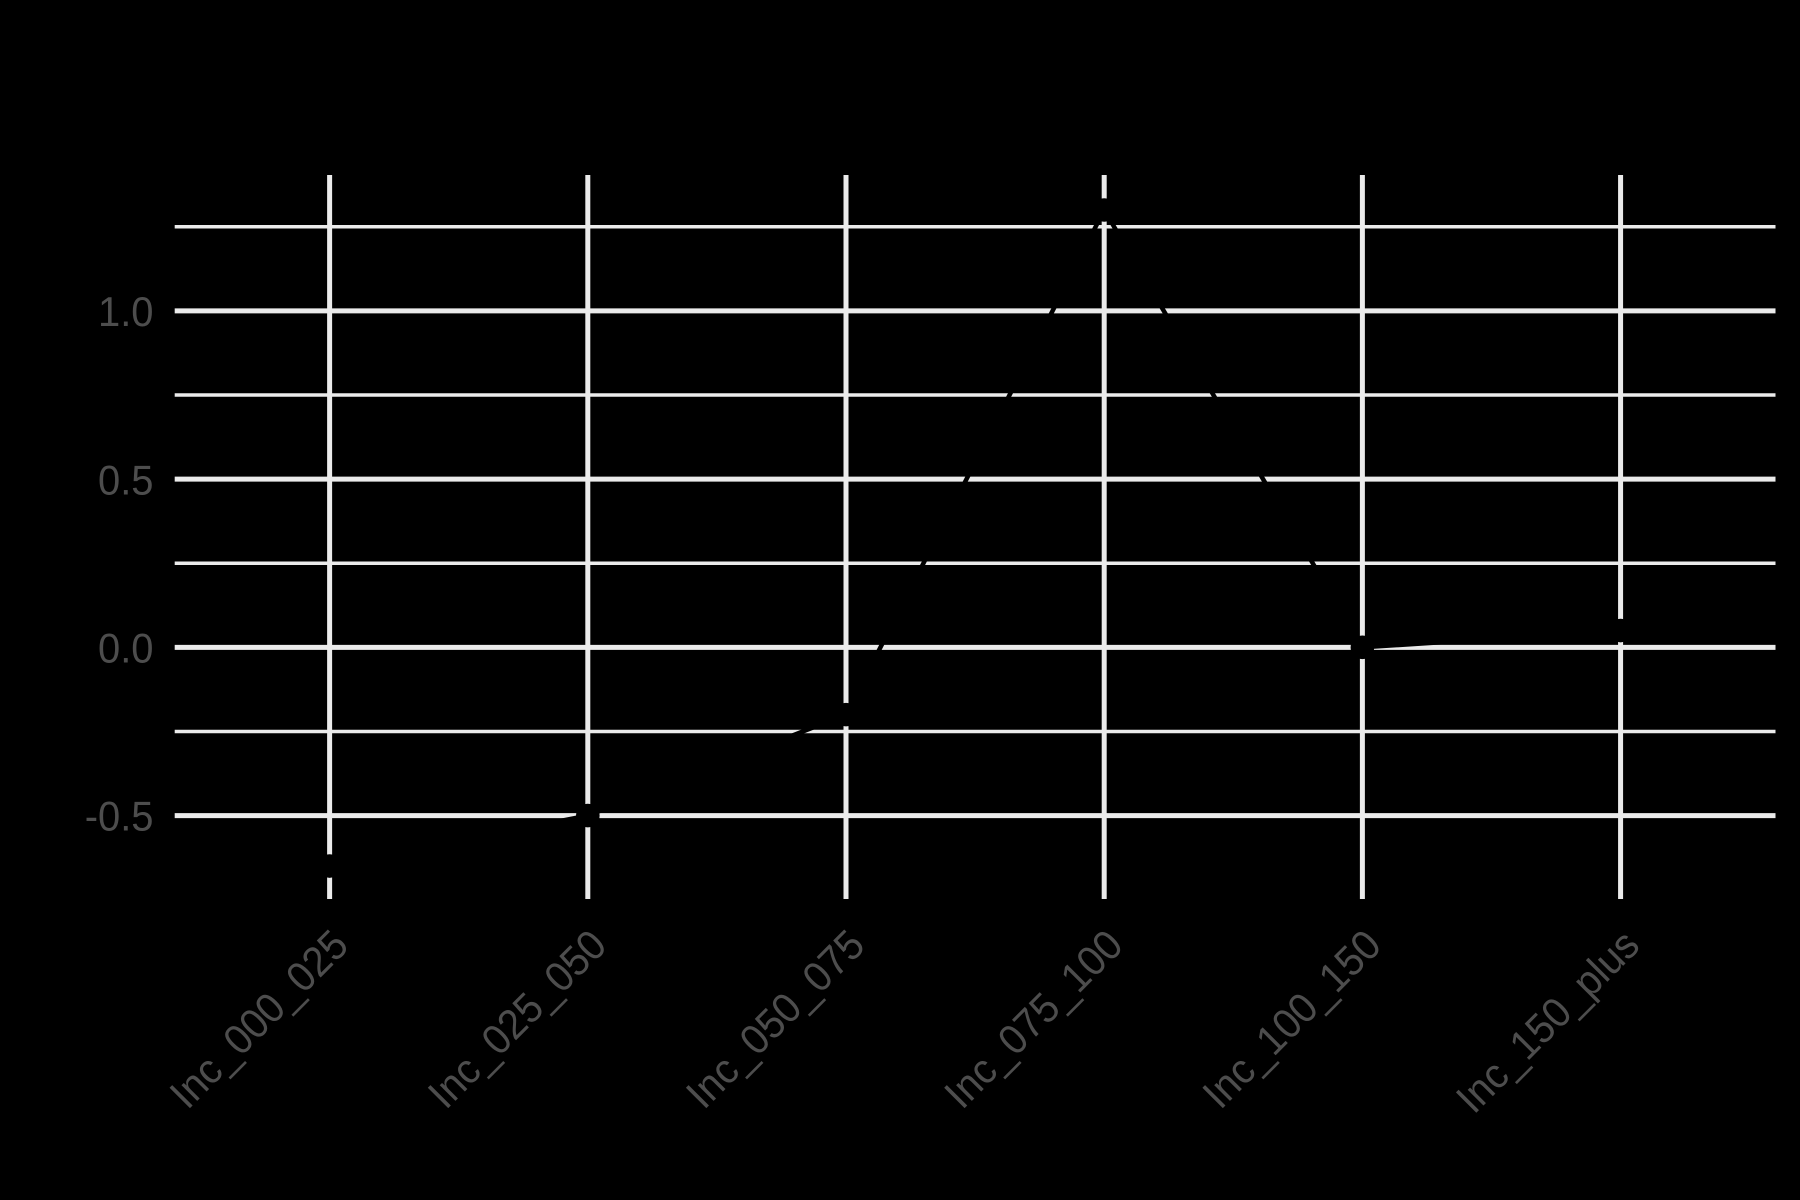 This screenshot has height=1200, width=1800. I want to click on y-tick-label: 0.5, so click(126, 479).